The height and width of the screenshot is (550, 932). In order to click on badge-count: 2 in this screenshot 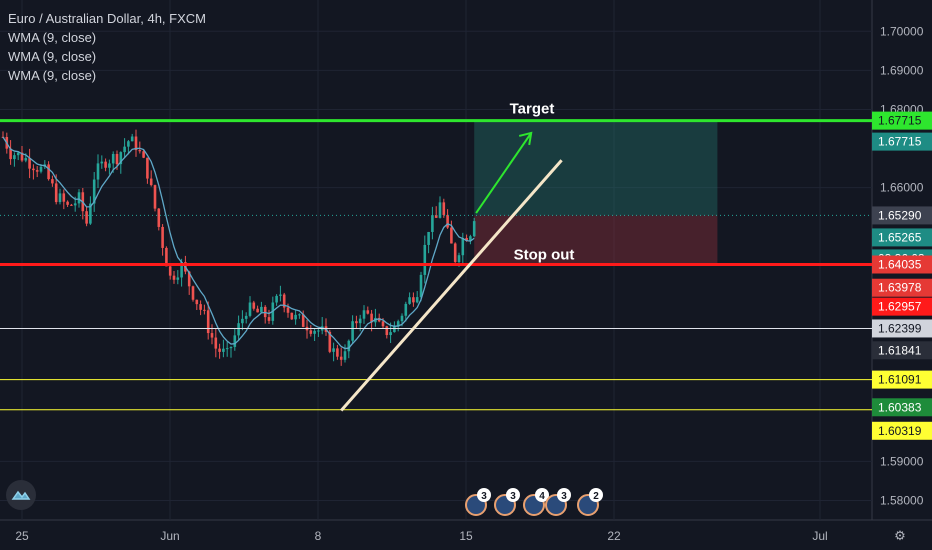, I will do `click(596, 496)`.